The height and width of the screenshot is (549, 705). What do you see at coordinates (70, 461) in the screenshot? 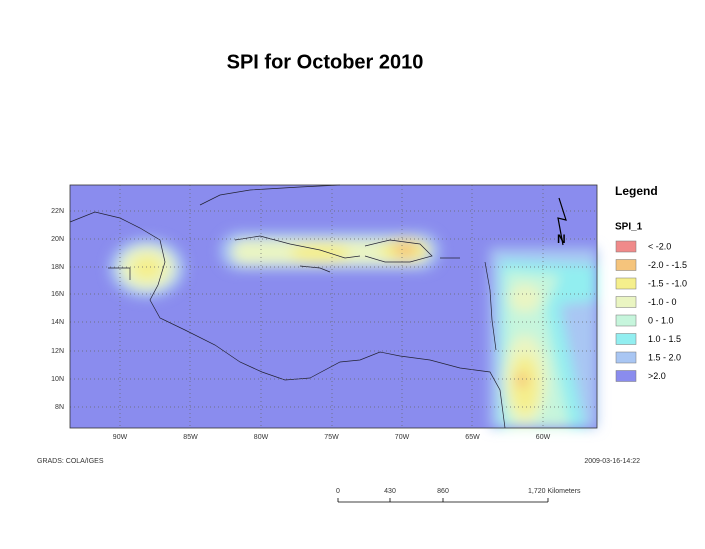
I see `footer-left: GRADS: COLA/IGES` at bounding box center [70, 461].